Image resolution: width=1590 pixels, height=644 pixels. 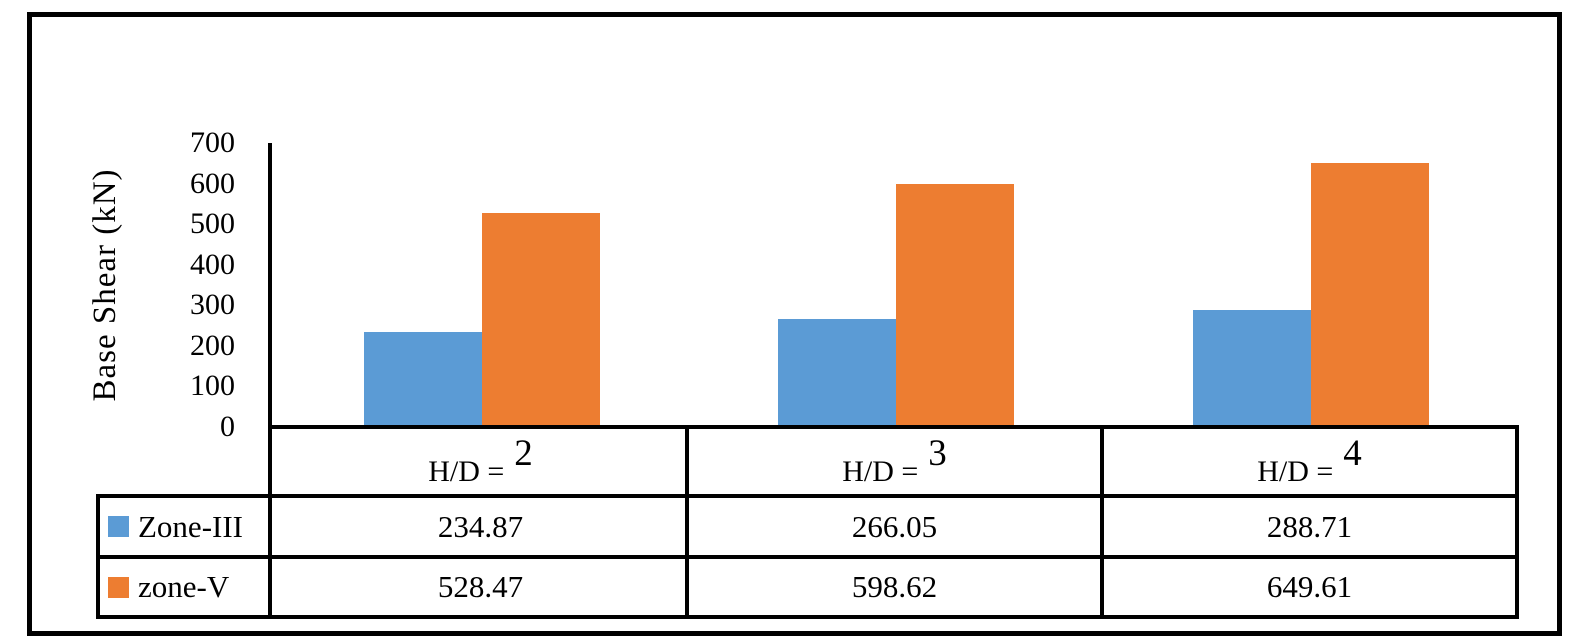 What do you see at coordinates (937, 453) in the screenshot?
I see `category-number: 3` at bounding box center [937, 453].